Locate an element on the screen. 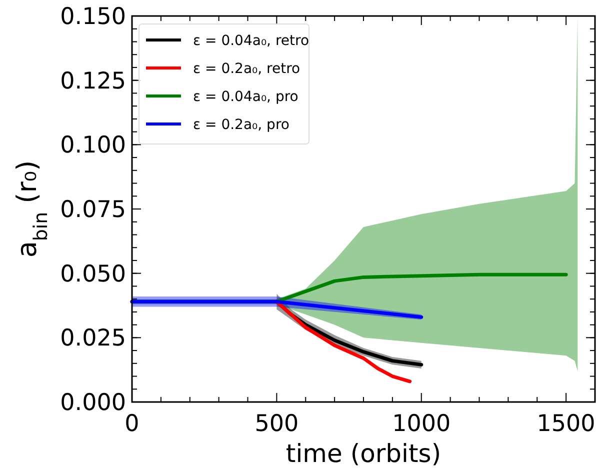 This screenshot has width=600, height=470. x-tick-label: 1500 is located at coordinates (566, 424).